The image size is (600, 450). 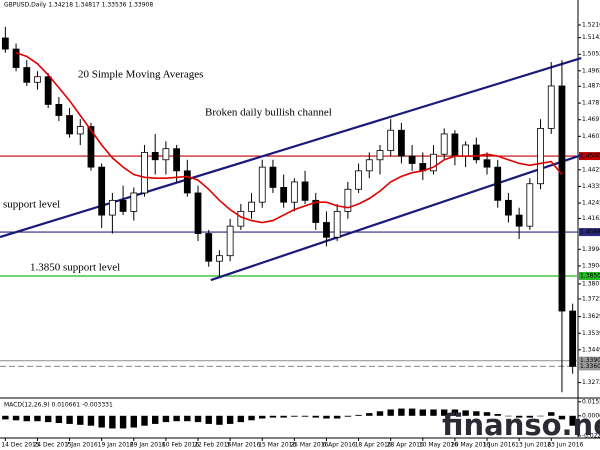 I want to click on level-label: 1.33600, so click(x=590, y=366).